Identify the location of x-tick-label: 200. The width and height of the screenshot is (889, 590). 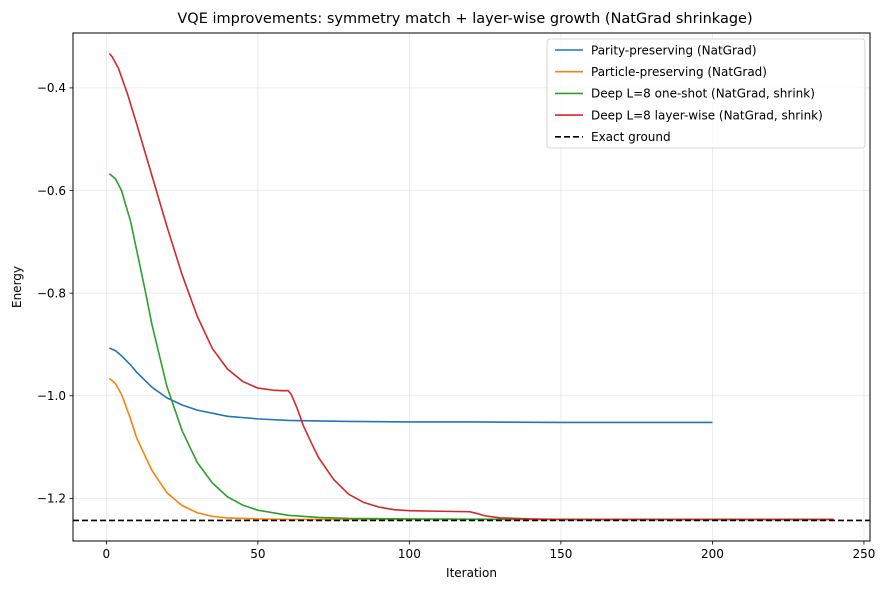
(712, 554).